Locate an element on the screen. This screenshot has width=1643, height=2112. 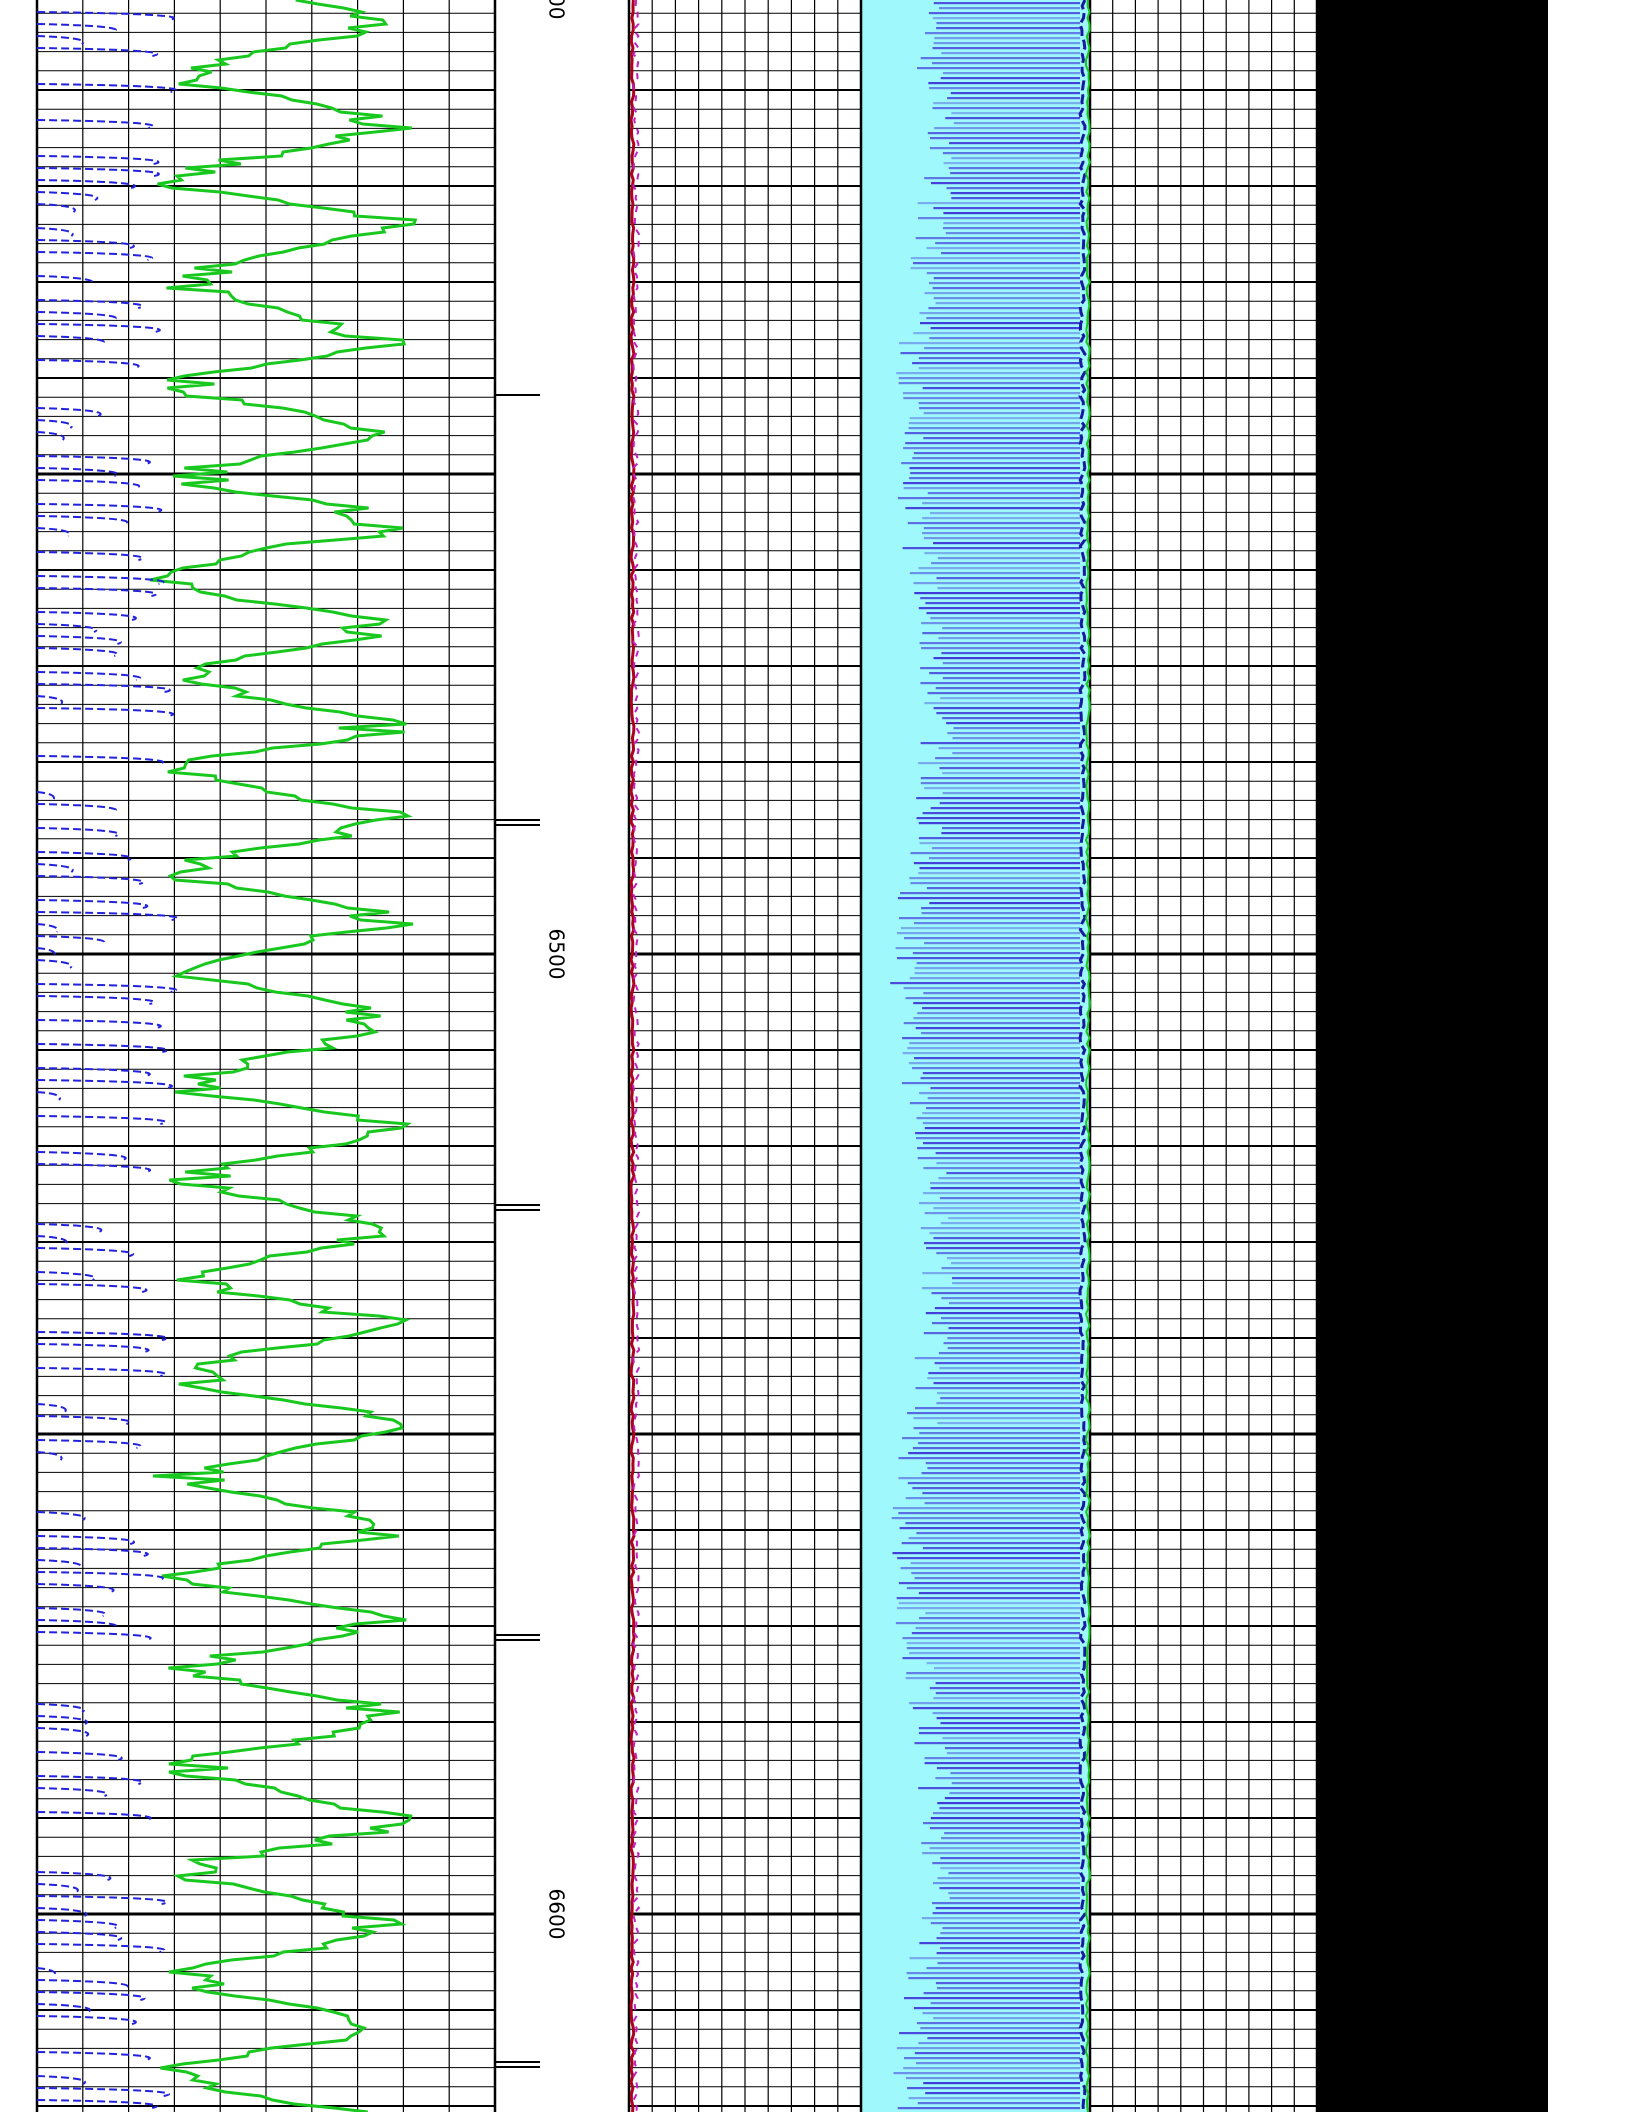
depth-label: 6600 is located at coordinates (557, 1914).